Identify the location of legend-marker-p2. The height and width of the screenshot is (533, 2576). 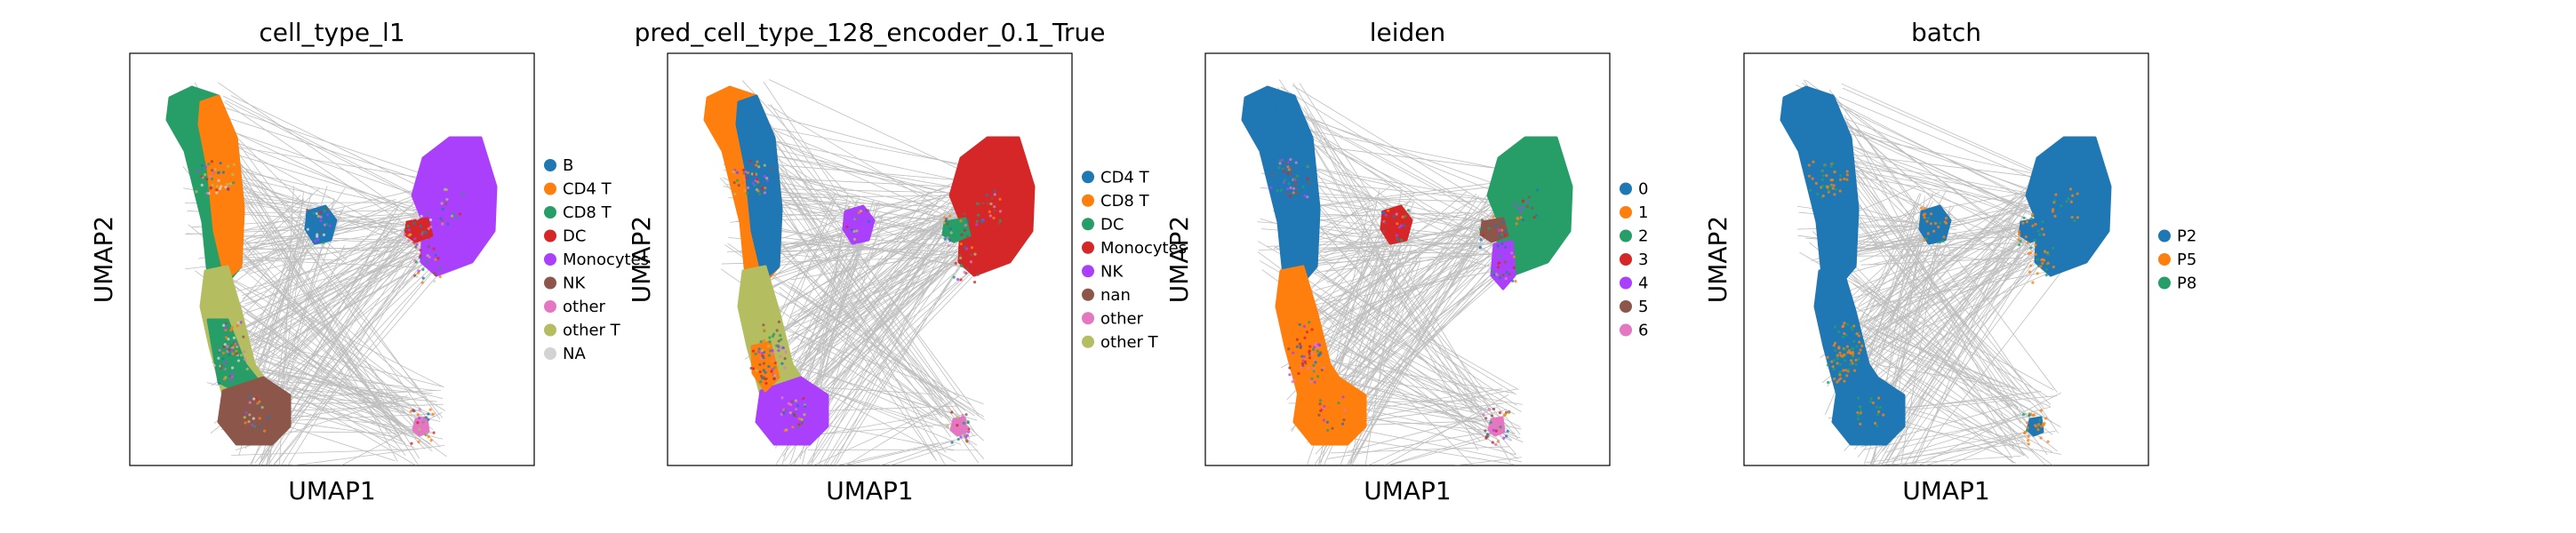
(2164, 236).